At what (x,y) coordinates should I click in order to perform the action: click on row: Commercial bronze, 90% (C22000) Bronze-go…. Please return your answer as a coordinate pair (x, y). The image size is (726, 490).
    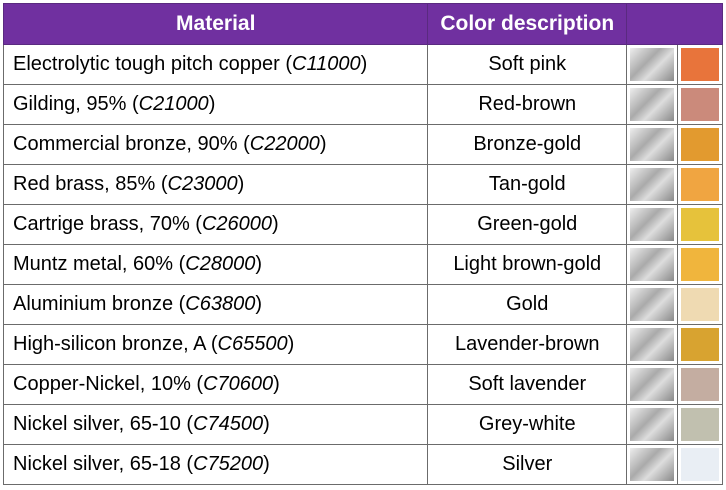
    Looking at the image, I should click on (362, 144).